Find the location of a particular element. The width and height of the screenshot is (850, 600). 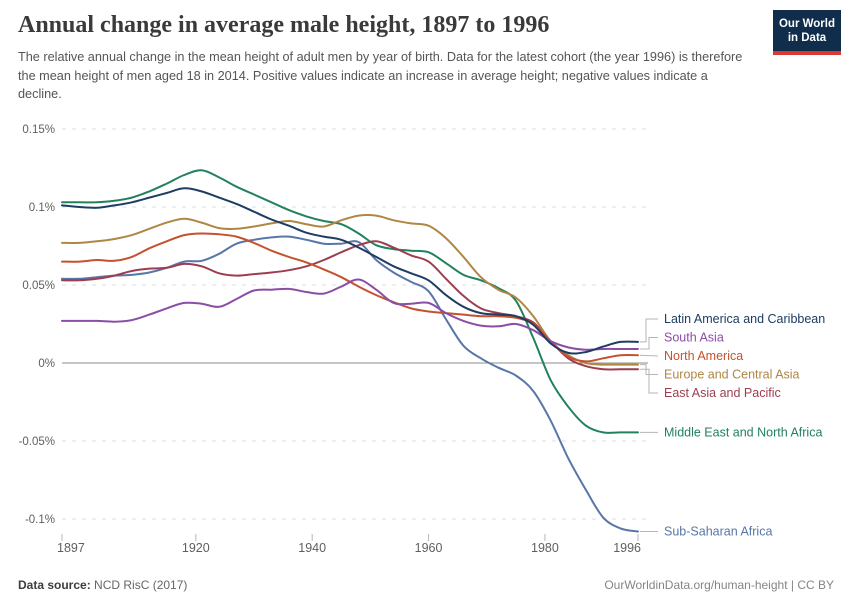

legend-label-south-asia: South Asia is located at coordinates (694, 338).